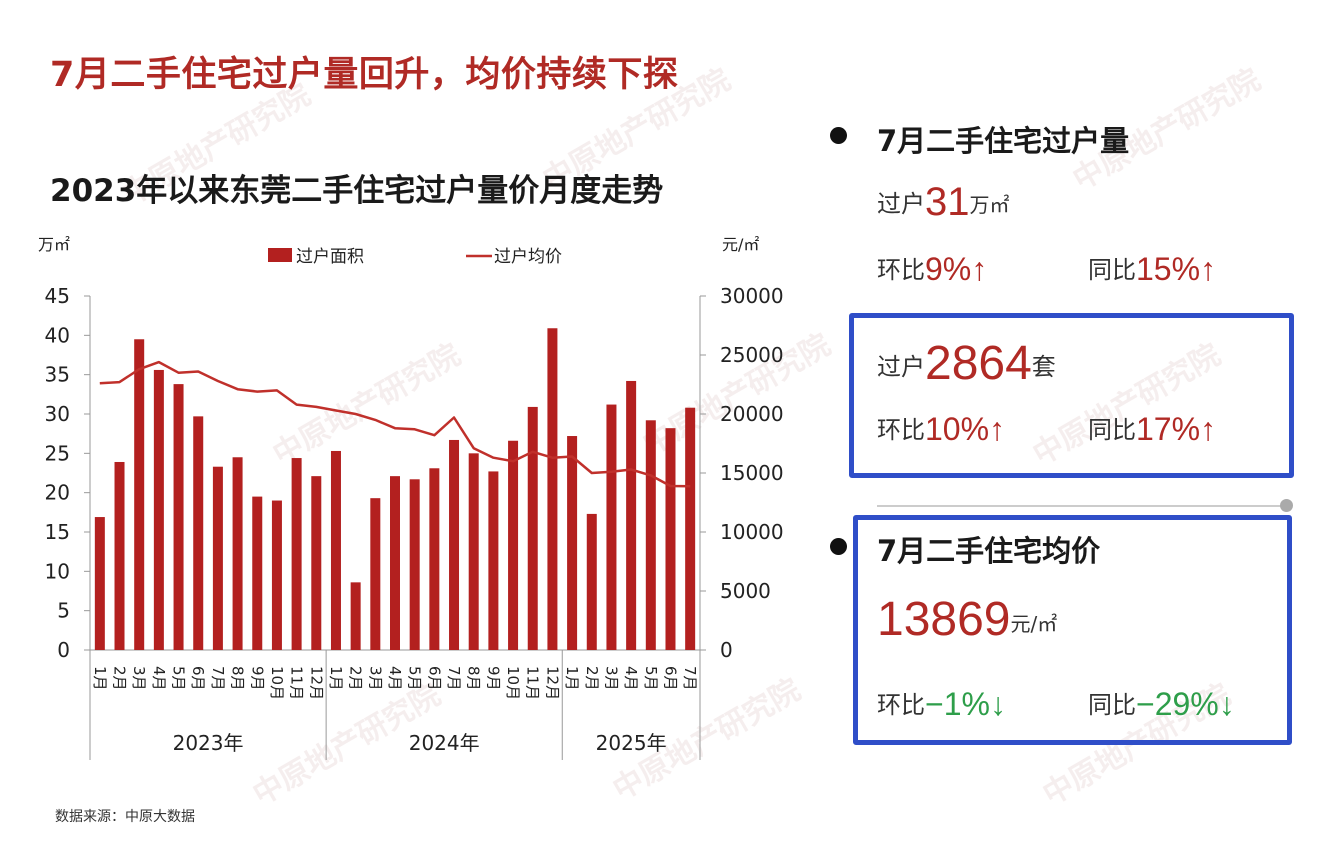  Describe the element at coordinates (1168, 269) in the screenshot. I see `area-yoy-value: 15%` at that location.